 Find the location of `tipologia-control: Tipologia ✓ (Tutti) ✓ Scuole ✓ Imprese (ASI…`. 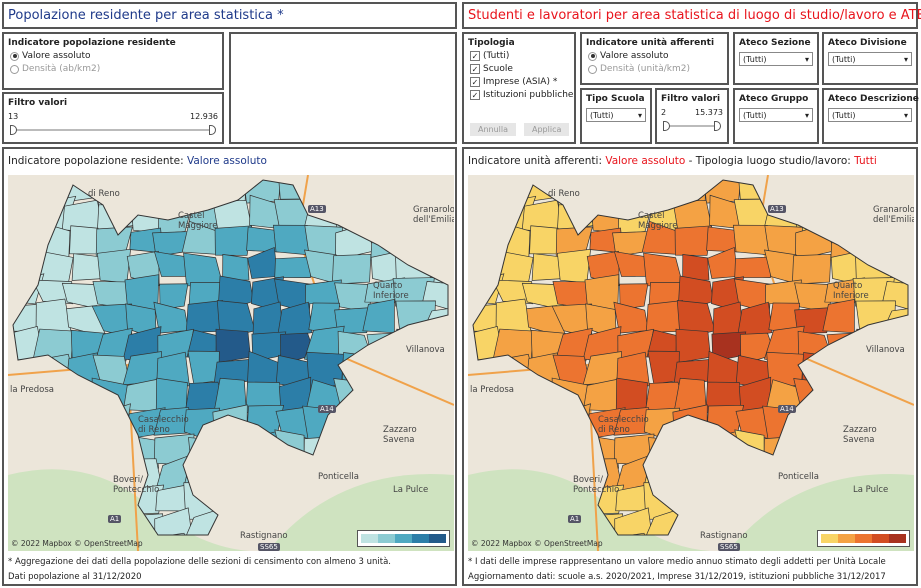

tipologia-control: Tipologia ✓ (Tutti) ✓ Scuole ✓ Imprese (ASI… is located at coordinates (519, 88).